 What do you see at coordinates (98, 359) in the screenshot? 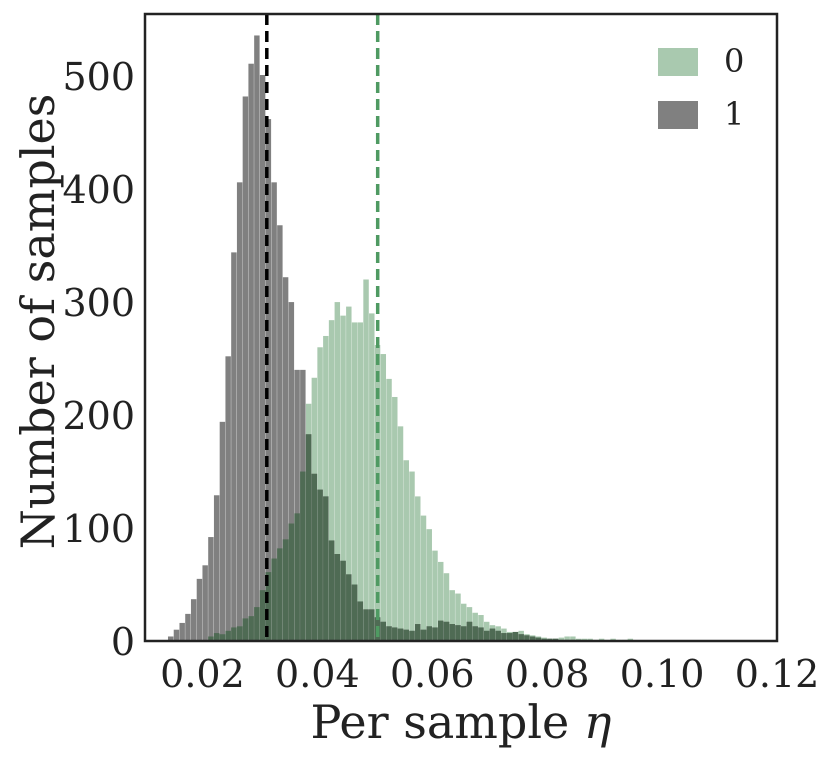
I see `y-axis-ticks: 0 100 200 300 400 500` at bounding box center [98, 359].